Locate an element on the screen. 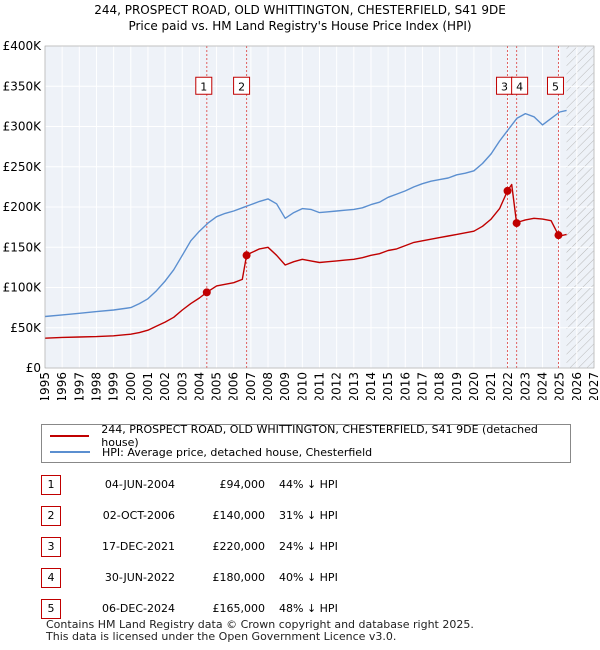  legend-swatch-property is located at coordinates (70, 436).